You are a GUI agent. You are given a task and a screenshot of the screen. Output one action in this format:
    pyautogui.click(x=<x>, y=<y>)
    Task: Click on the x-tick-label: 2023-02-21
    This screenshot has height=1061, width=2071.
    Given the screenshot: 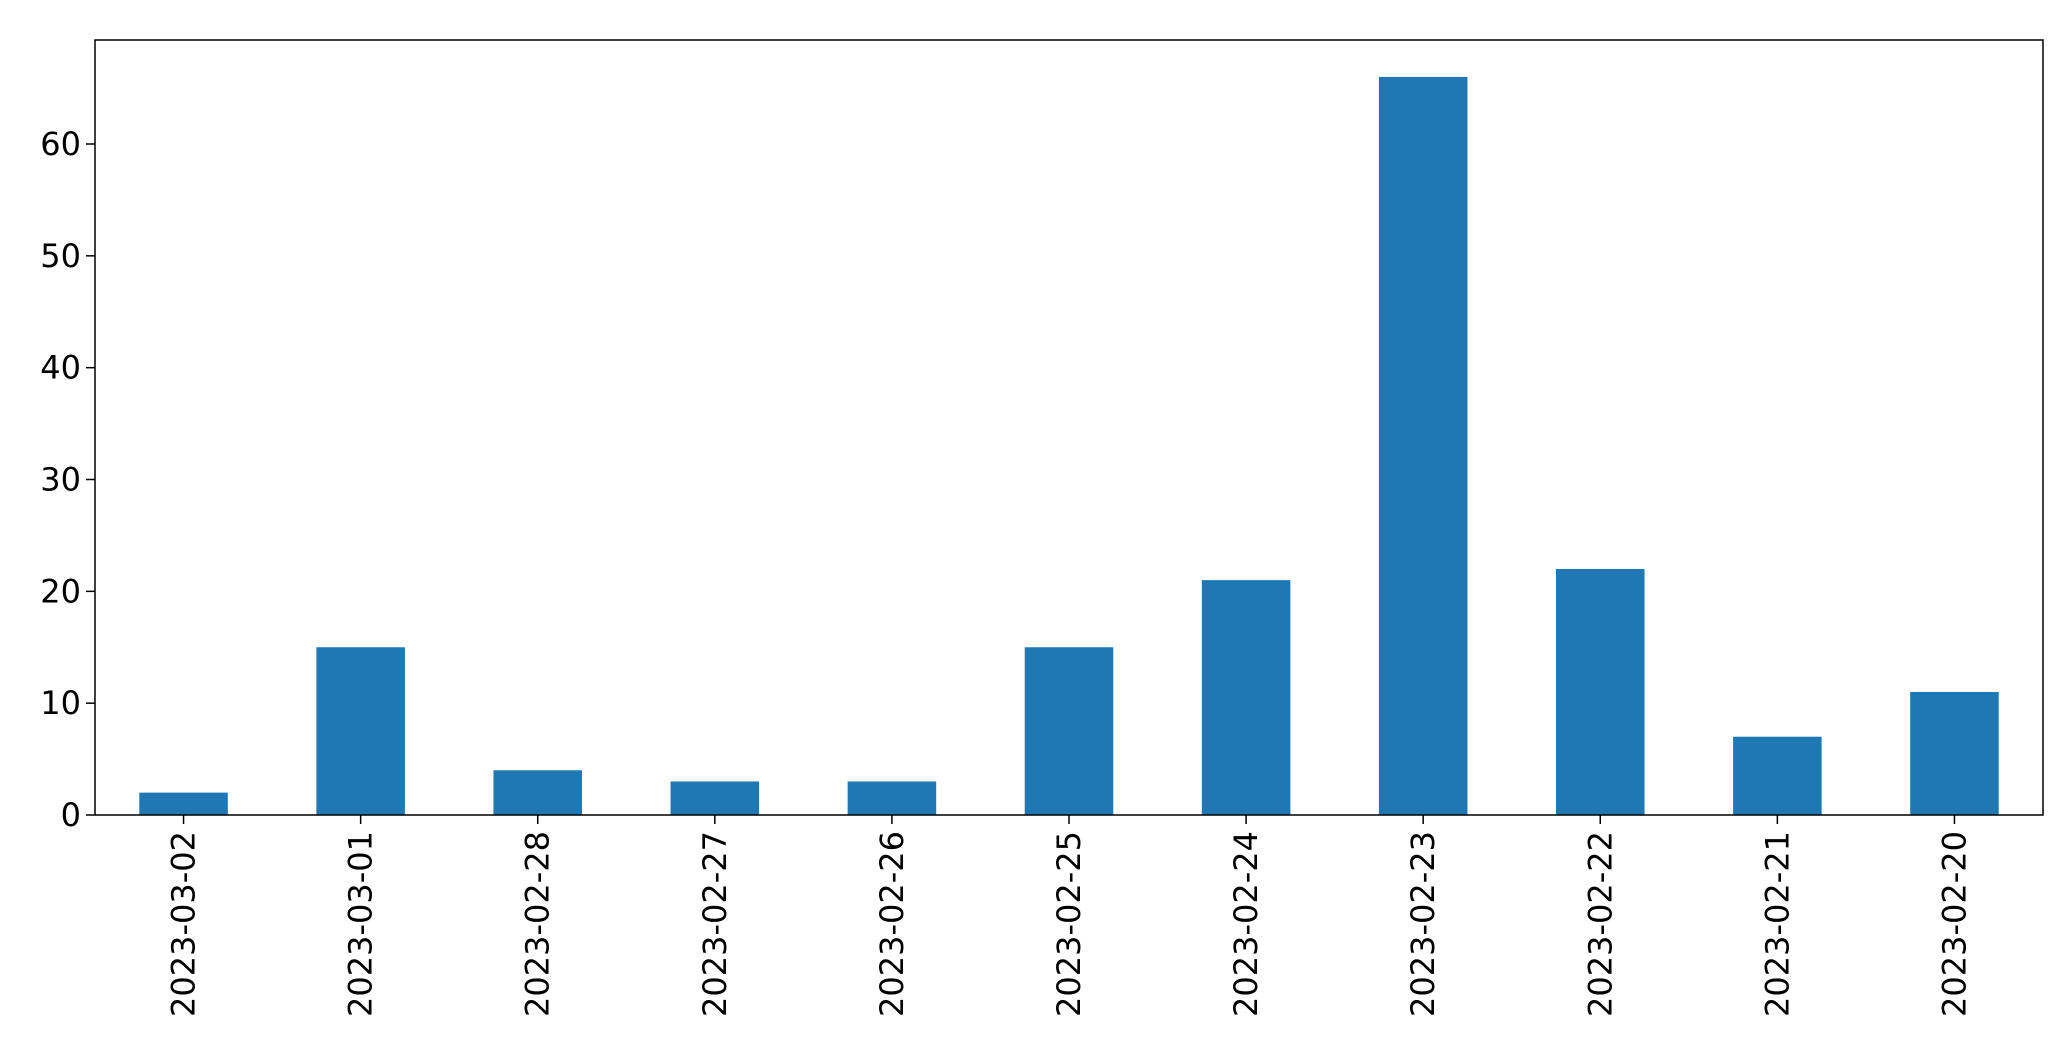 What is the action you would take?
    pyautogui.click(x=1777, y=924)
    